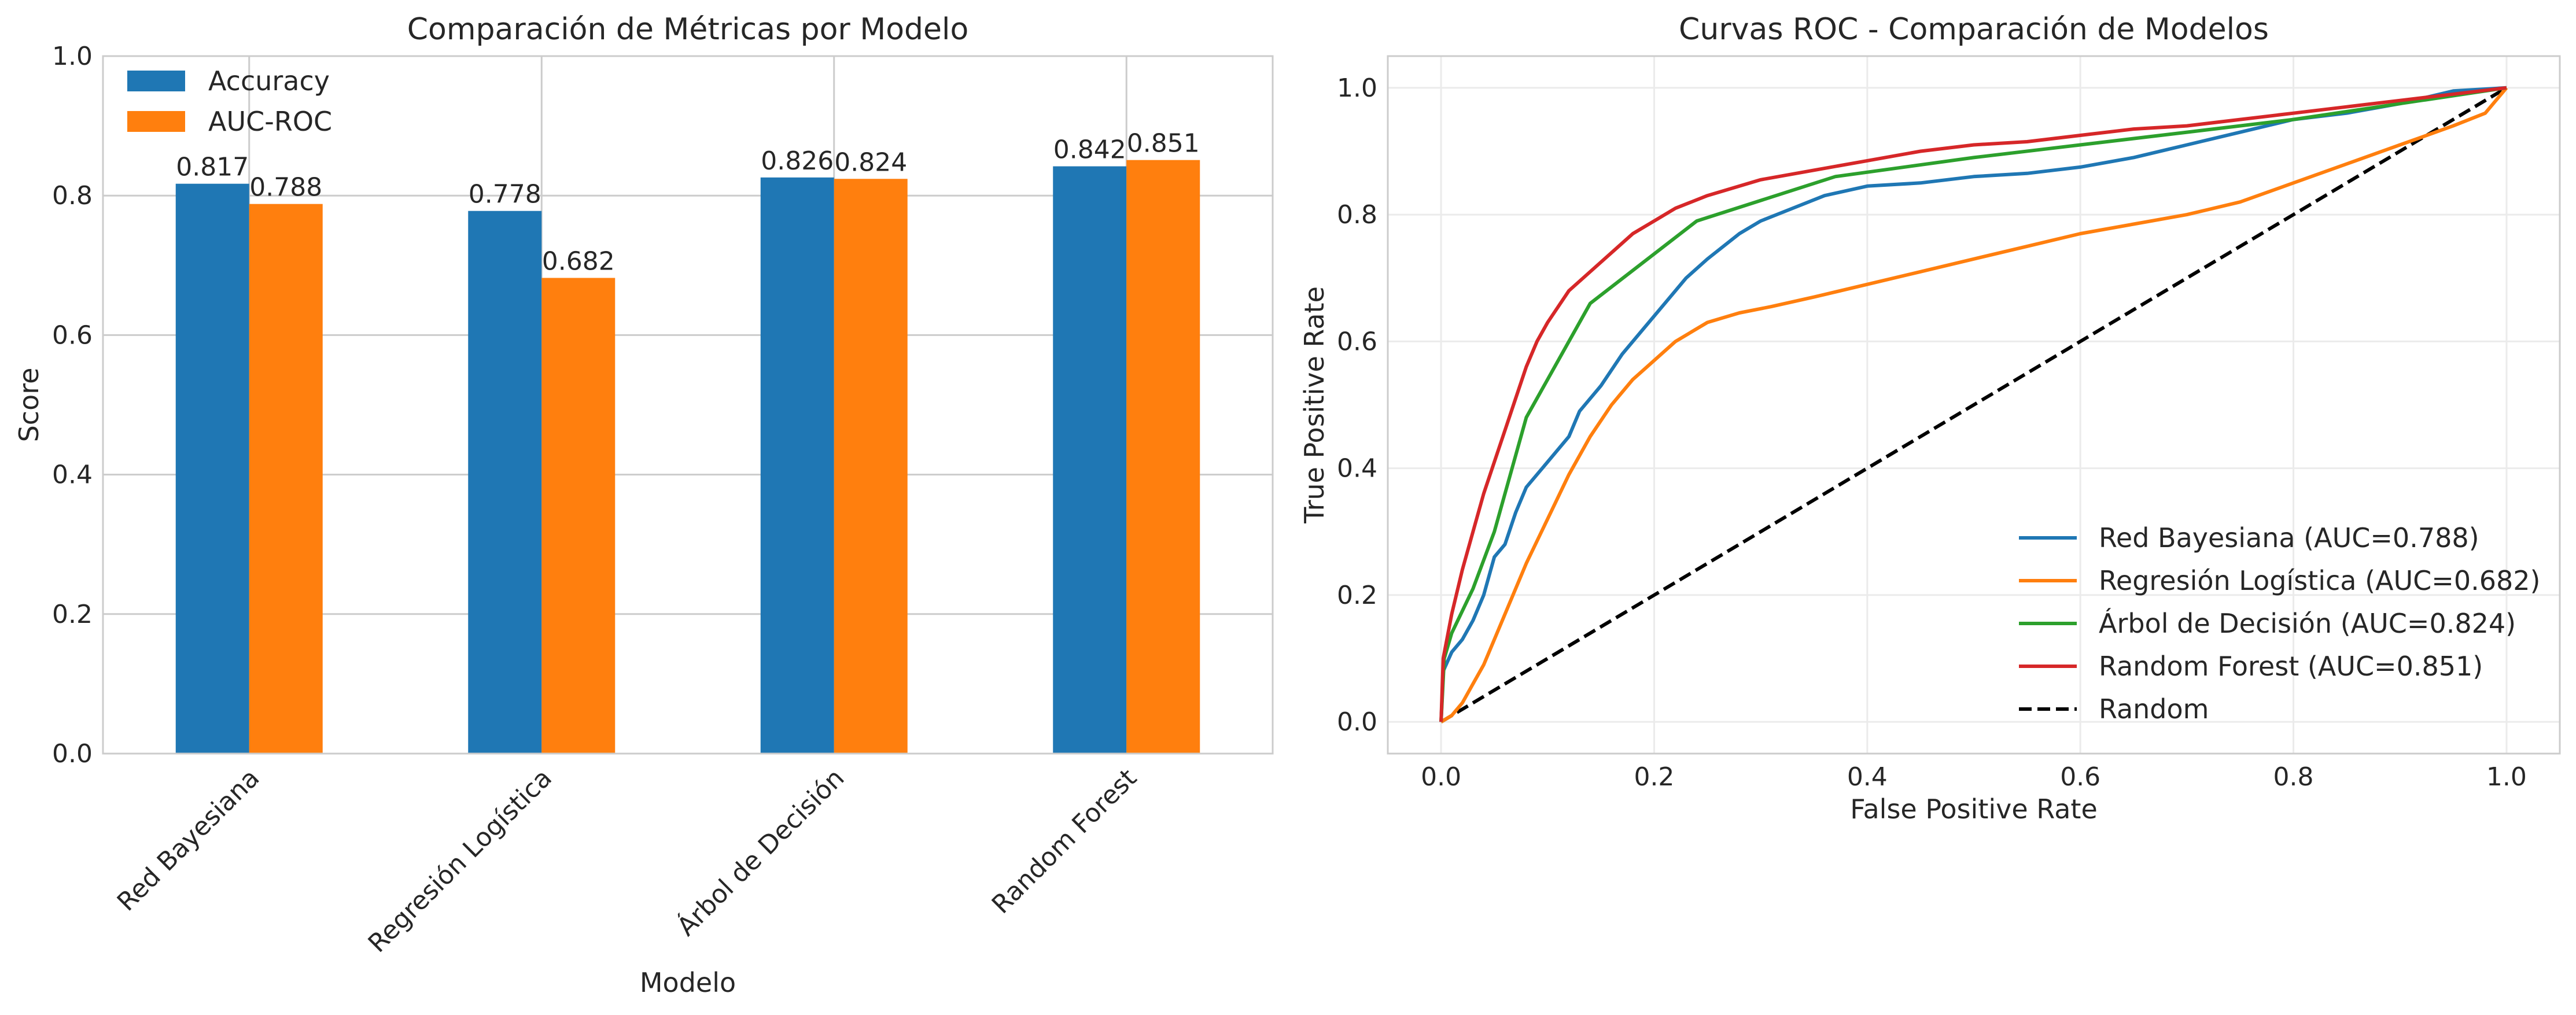 This screenshot has height=1015, width=2576. Describe the element at coordinates (1974, 809) in the screenshot. I see `roc-x-axis-label: False Positive Rate` at that location.